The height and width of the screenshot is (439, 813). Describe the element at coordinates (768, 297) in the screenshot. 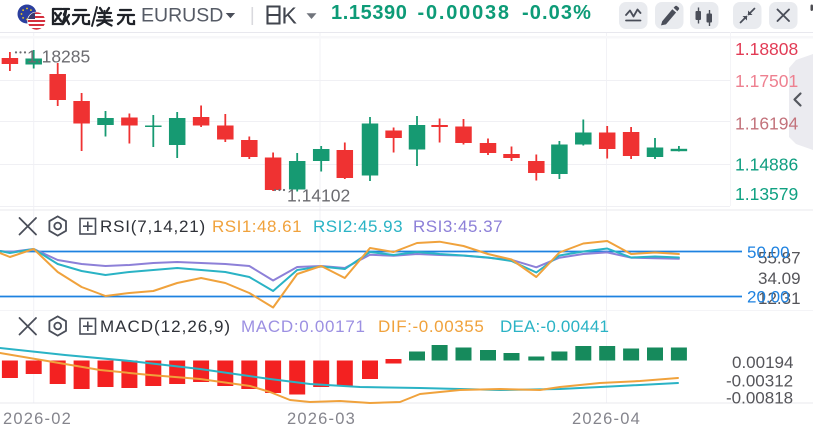

I see `svg-text: 20.00` at that location.